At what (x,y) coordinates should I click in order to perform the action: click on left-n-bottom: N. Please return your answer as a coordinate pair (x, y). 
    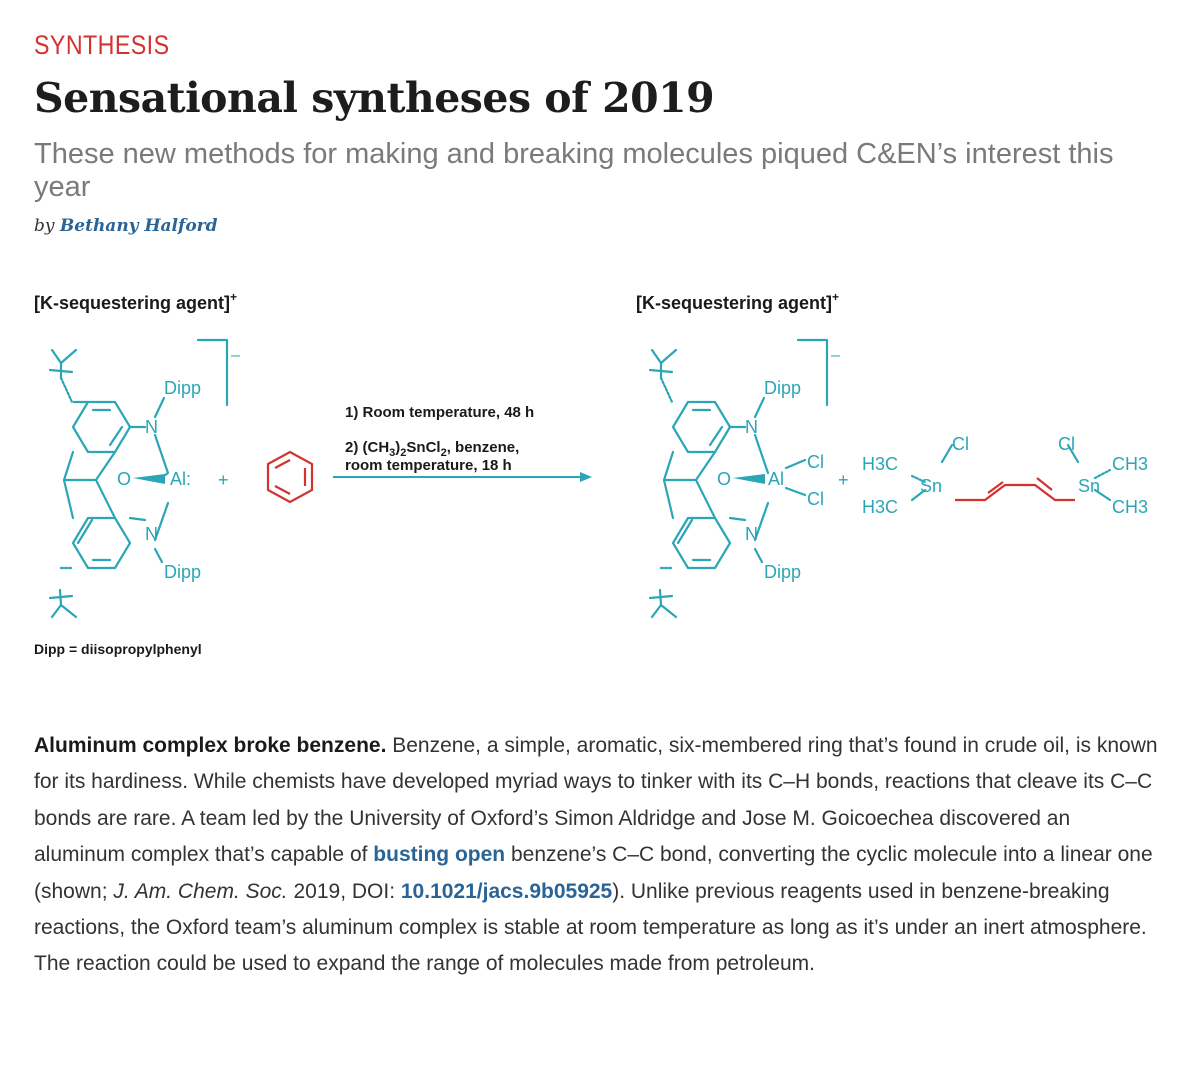
    Looking at the image, I should click on (151, 534).